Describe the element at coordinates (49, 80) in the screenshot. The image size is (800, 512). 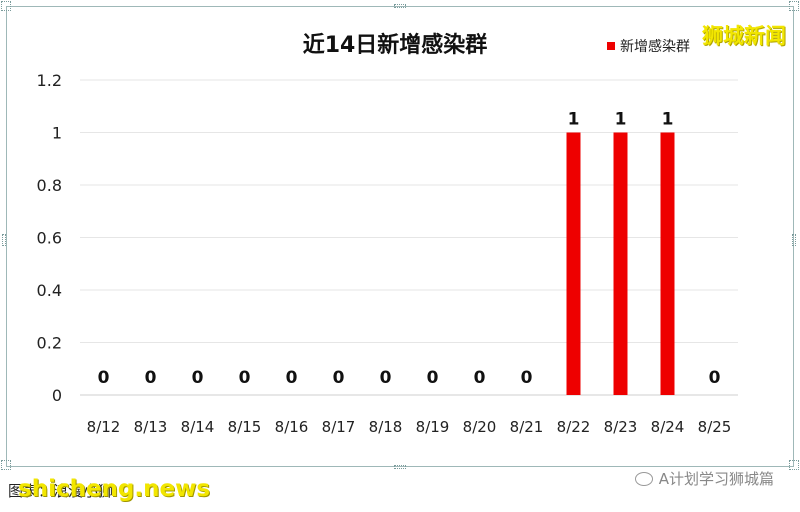
I see `y-tick-label: 1.2` at that location.